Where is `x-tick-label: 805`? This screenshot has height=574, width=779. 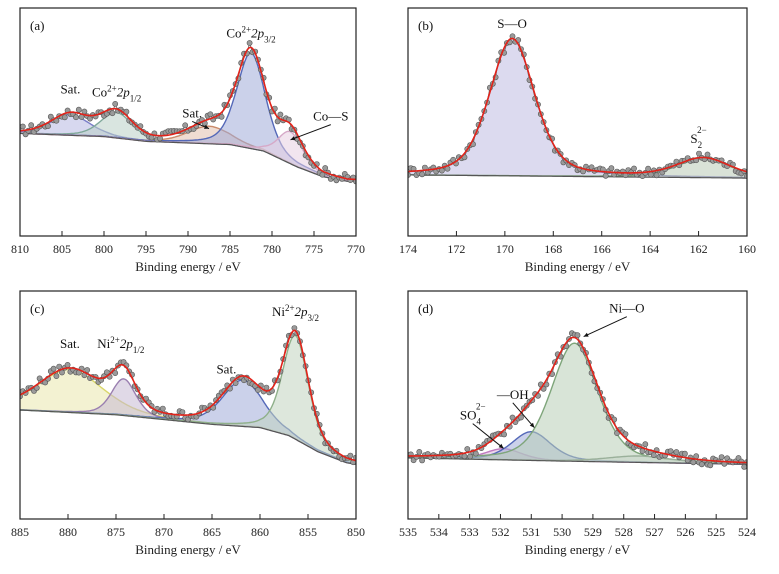 x-tick-label: 805 is located at coordinates (62, 249).